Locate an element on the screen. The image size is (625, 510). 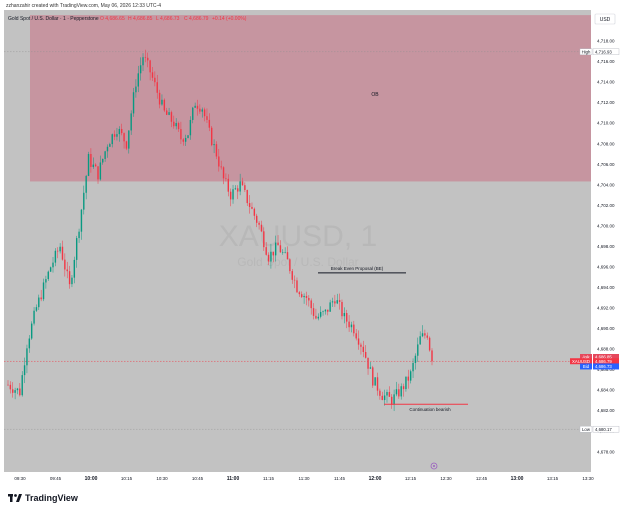
price-axis is located at coordinates (608, 241).